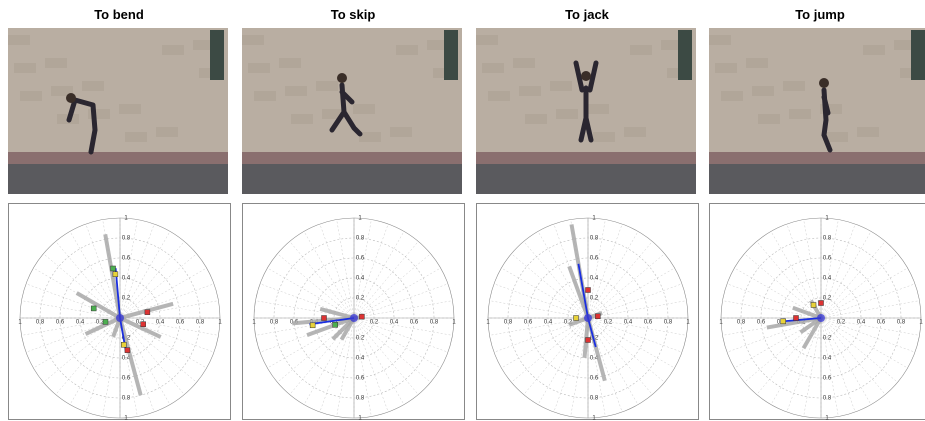 This screenshot has height=421, width=925. I want to click on photo, so click(586, 111).